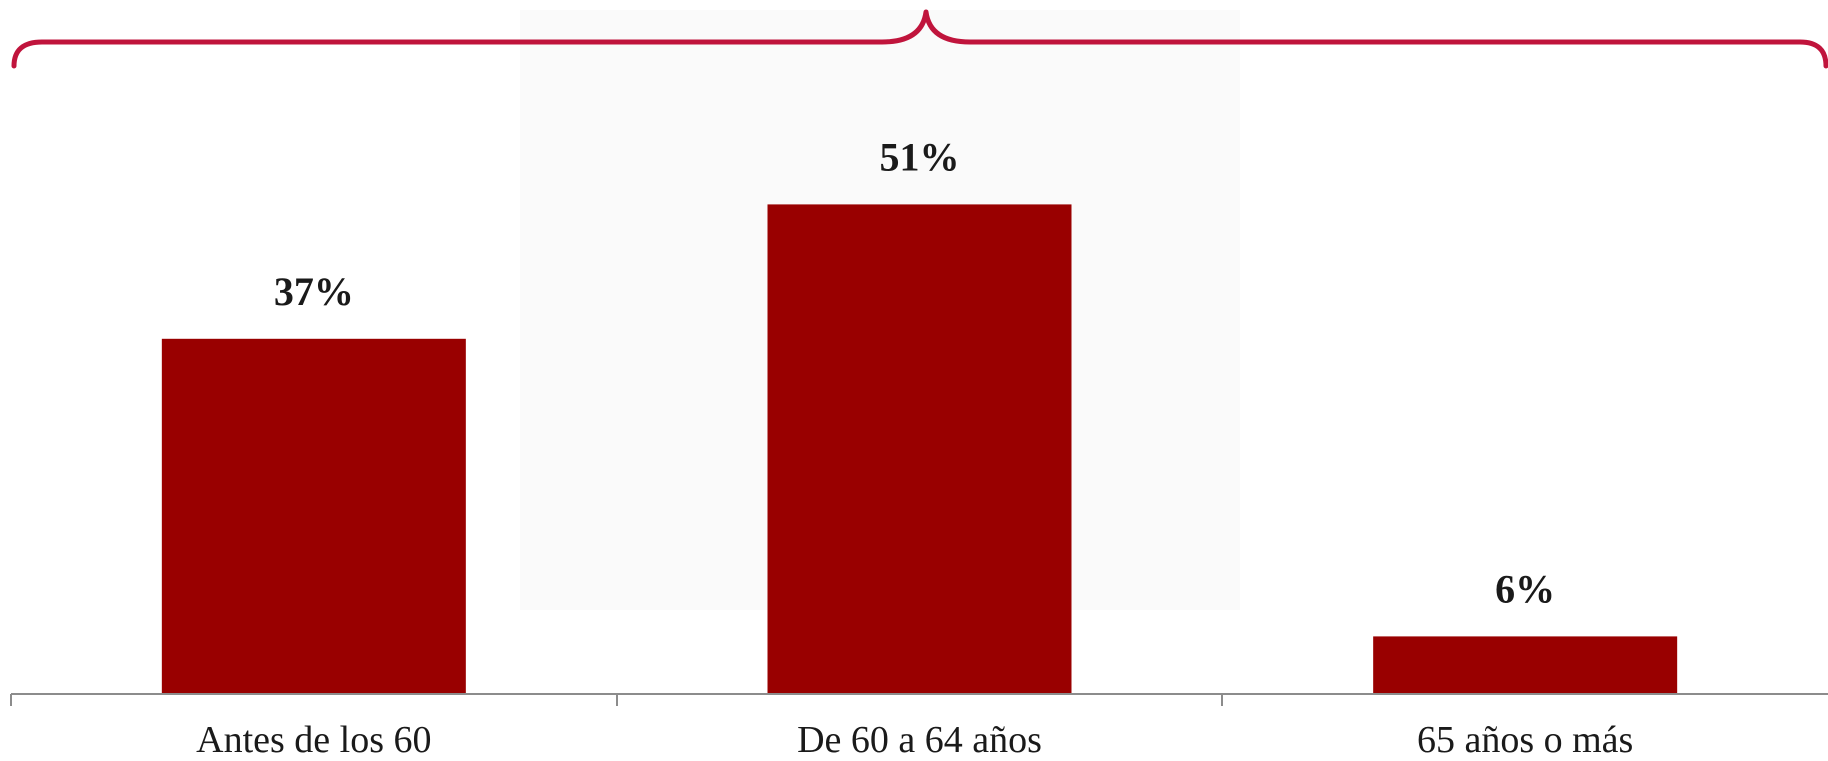 The image size is (1828, 761). Describe the element at coordinates (920, 156) in the screenshot. I see `bar-value-label: 51%` at that location.